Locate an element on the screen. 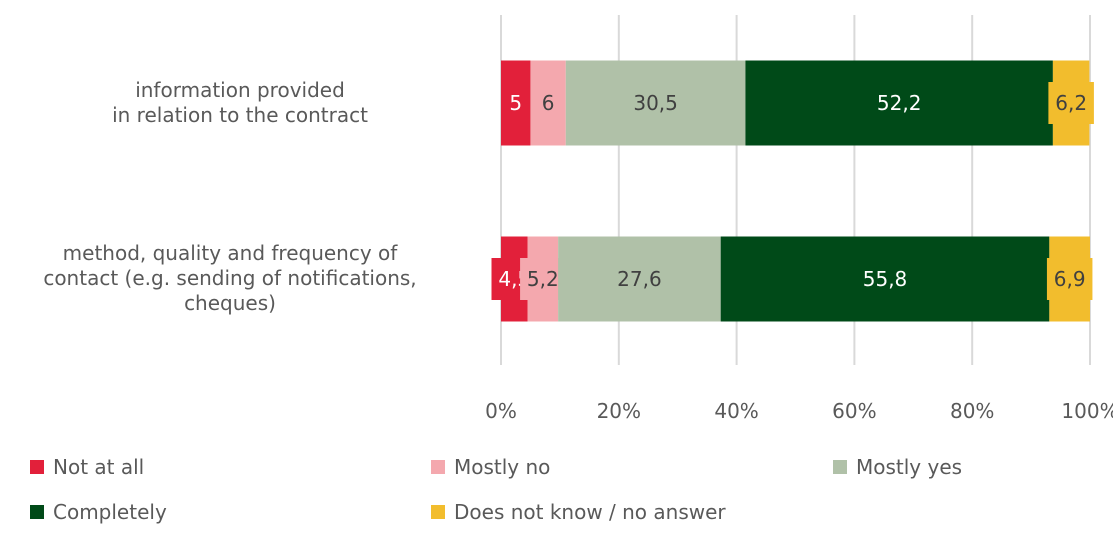 This screenshot has width=1113, height=534. legend-swatch-mostly-no is located at coordinates (438, 467).